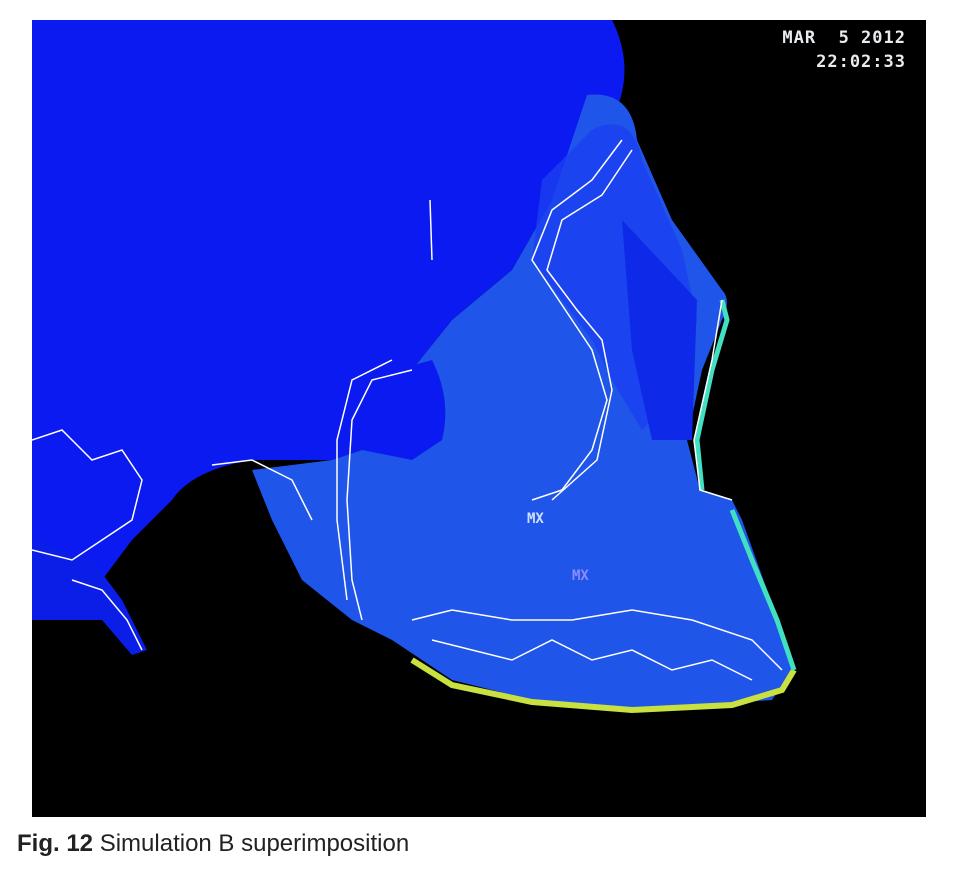 This screenshot has height=877, width=956. I want to click on nasal-region, so click(659, 330).